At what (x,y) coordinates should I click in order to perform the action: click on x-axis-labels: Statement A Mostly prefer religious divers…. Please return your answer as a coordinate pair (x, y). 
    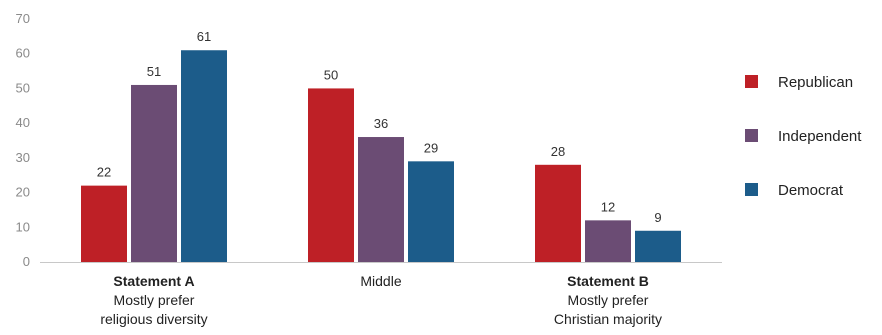
    Looking at the image, I should click on (381, 300).